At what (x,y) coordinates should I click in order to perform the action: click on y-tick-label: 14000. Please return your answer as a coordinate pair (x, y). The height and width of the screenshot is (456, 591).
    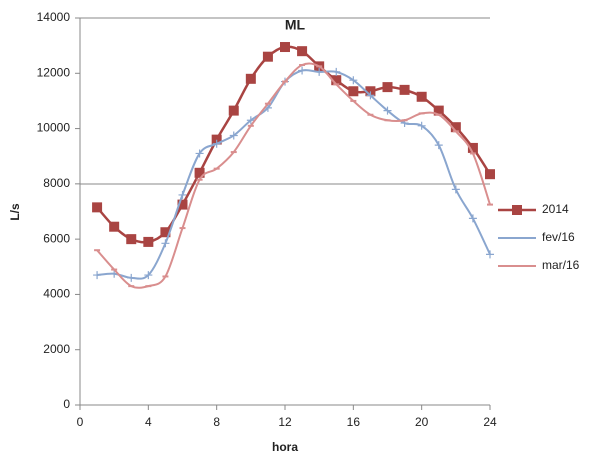
    Looking at the image, I should click on (54, 17).